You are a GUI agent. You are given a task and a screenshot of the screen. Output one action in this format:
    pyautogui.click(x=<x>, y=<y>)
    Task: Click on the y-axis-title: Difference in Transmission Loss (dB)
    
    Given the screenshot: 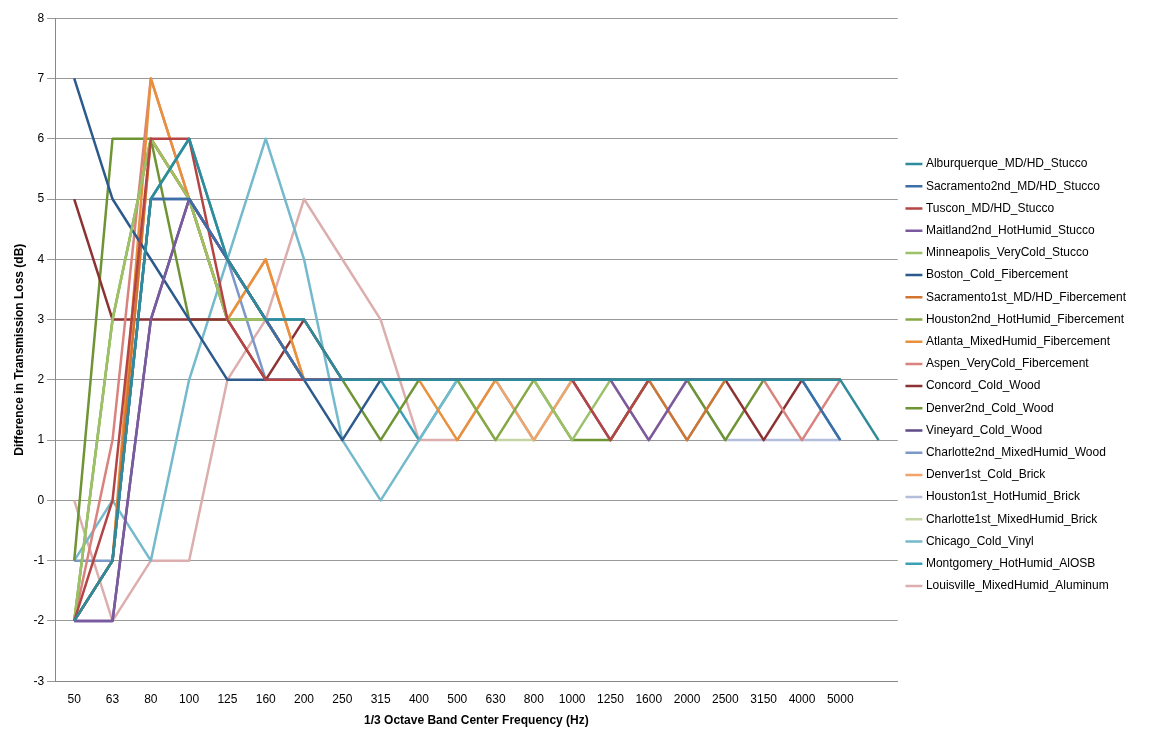 What is the action you would take?
    pyautogui.click(x=18, y=349)
    